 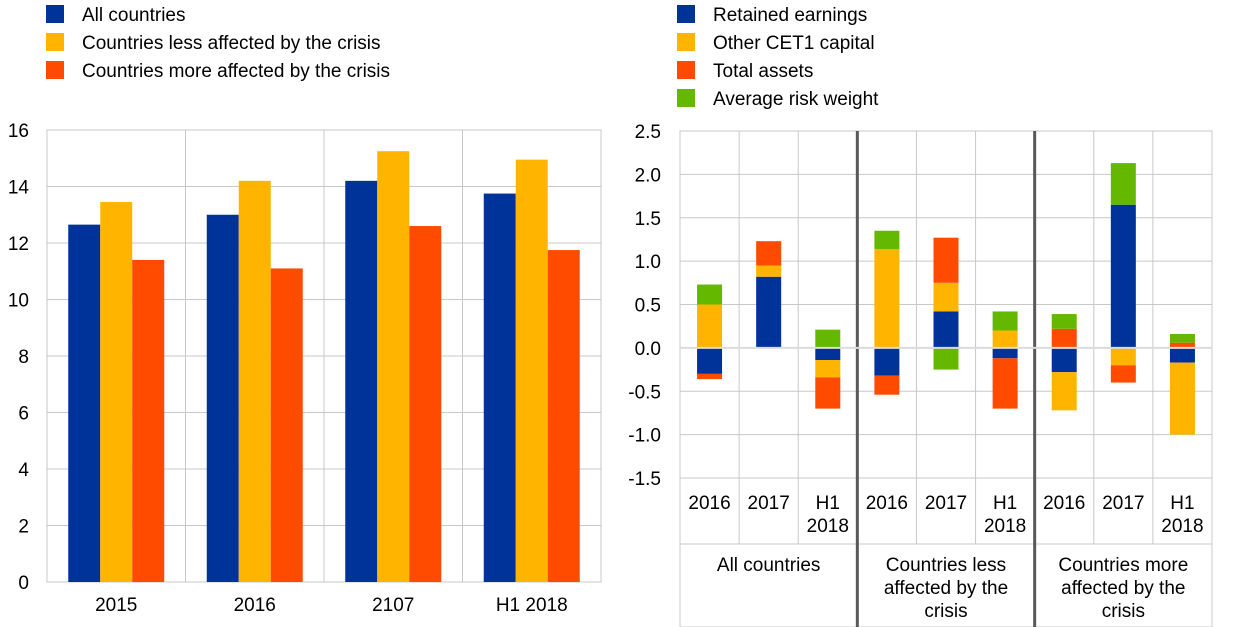 I want to click on legend-label-right-1: Other CET1 capital, so click(x=794, y=43).